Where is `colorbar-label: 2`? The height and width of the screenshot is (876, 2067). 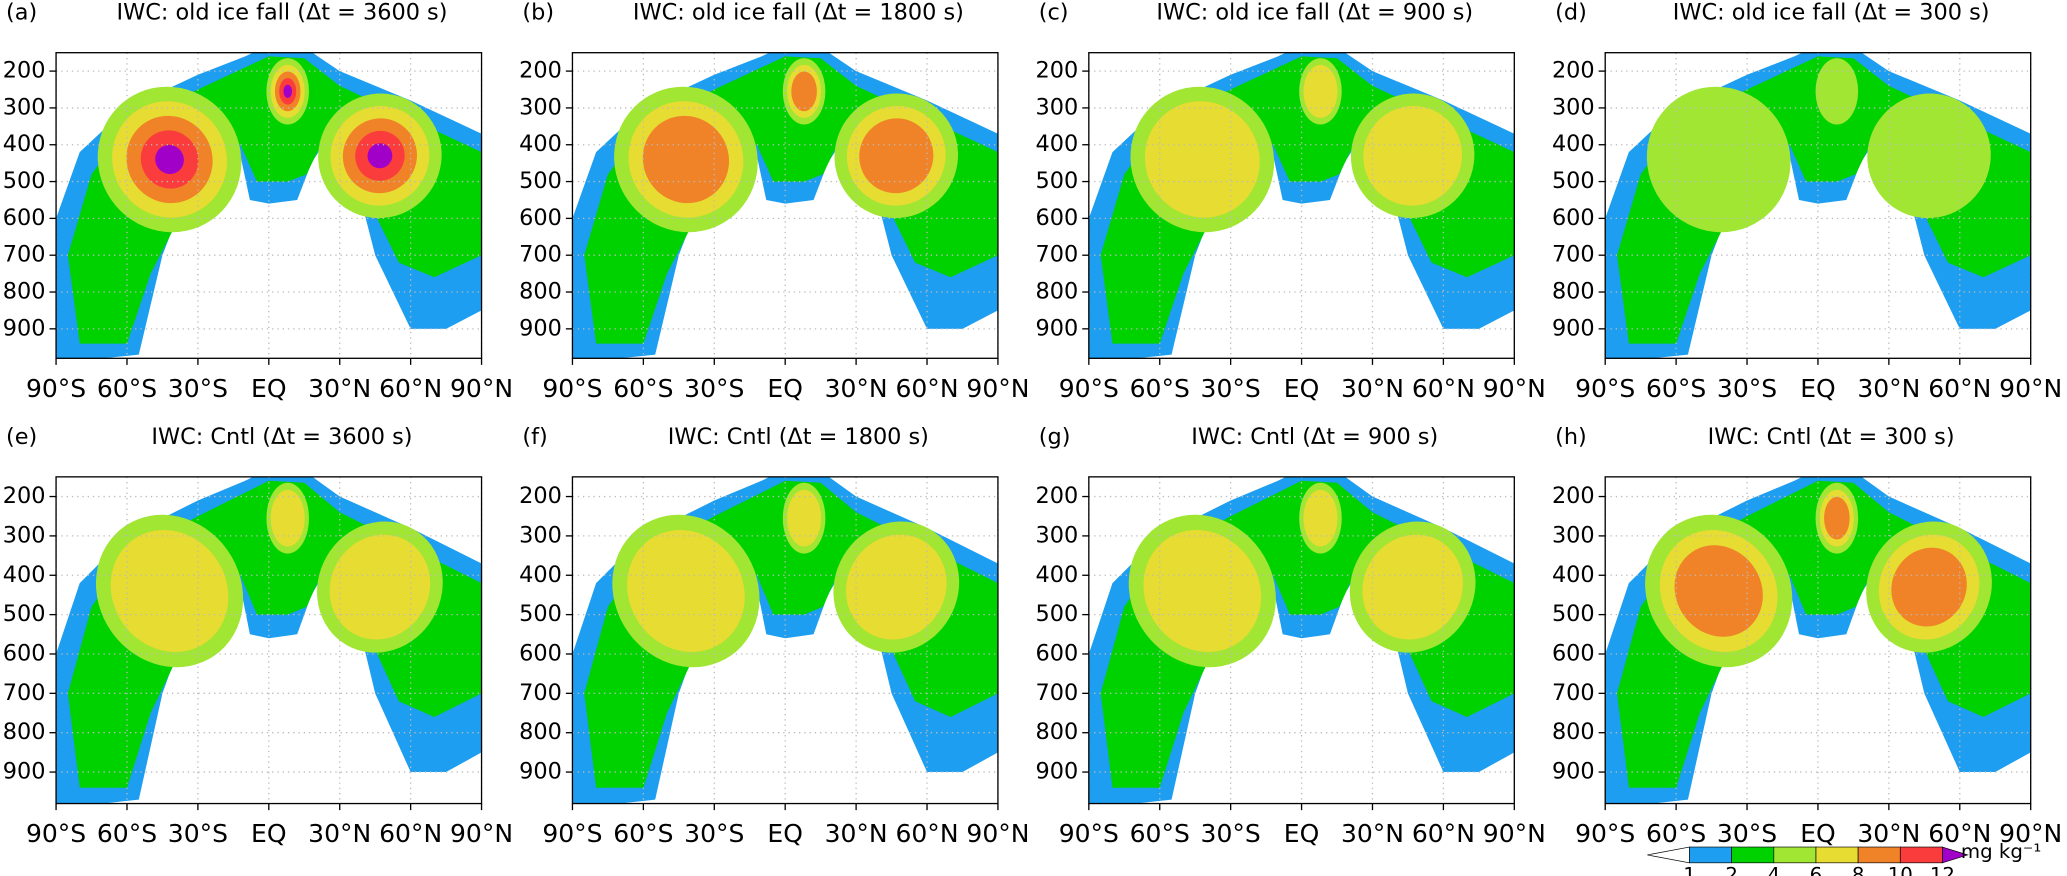
colorbar-label: 2 is located at coordinates (1731, 870).